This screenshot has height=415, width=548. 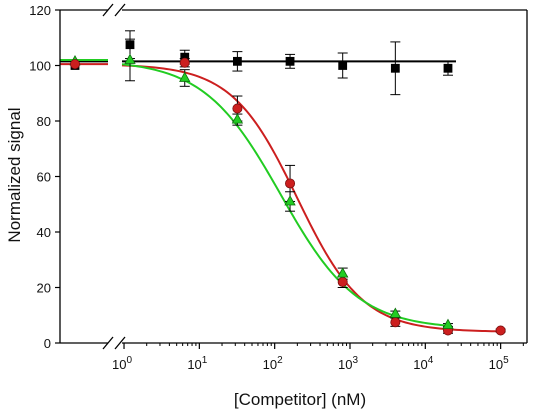 I want to click on y-tick-label: 60, so click(x=44, y=177).